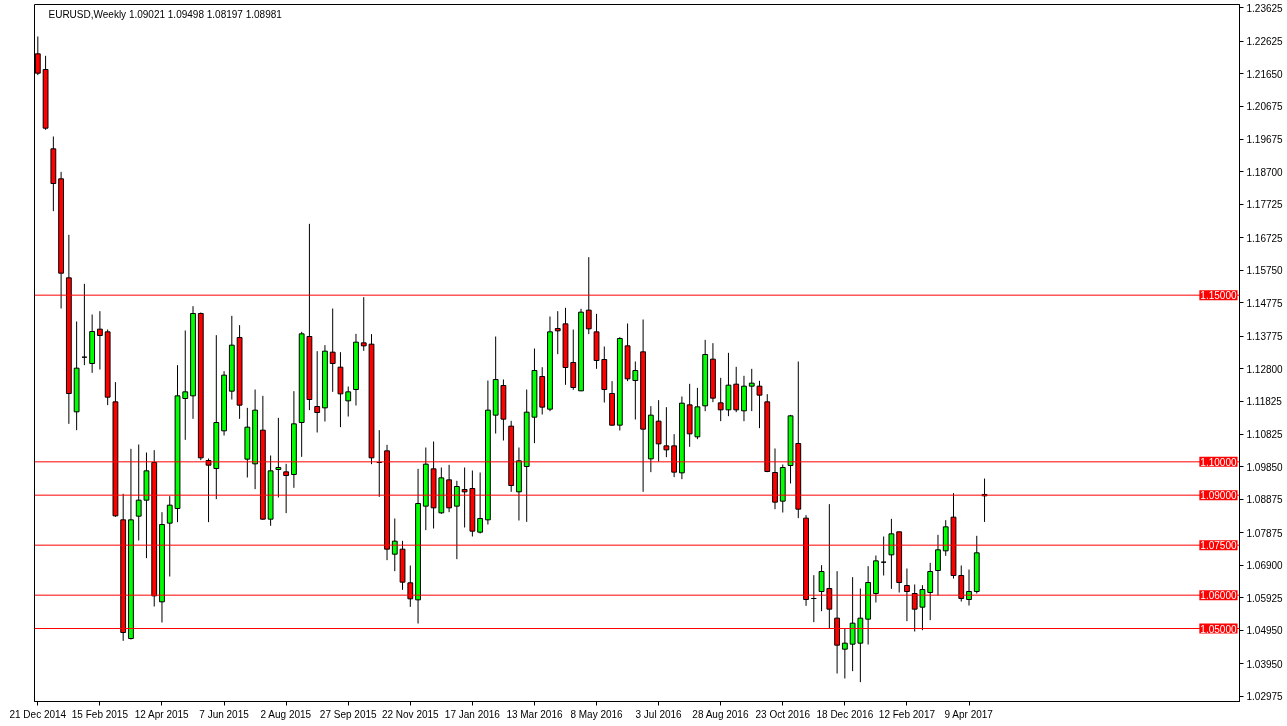 This screenshot has height=726, width=1287. What do you see at coordinates (1265, 336) in the screenshot?
I see `y-tick-label: 1.13775` at bounding box center [1265, 336].